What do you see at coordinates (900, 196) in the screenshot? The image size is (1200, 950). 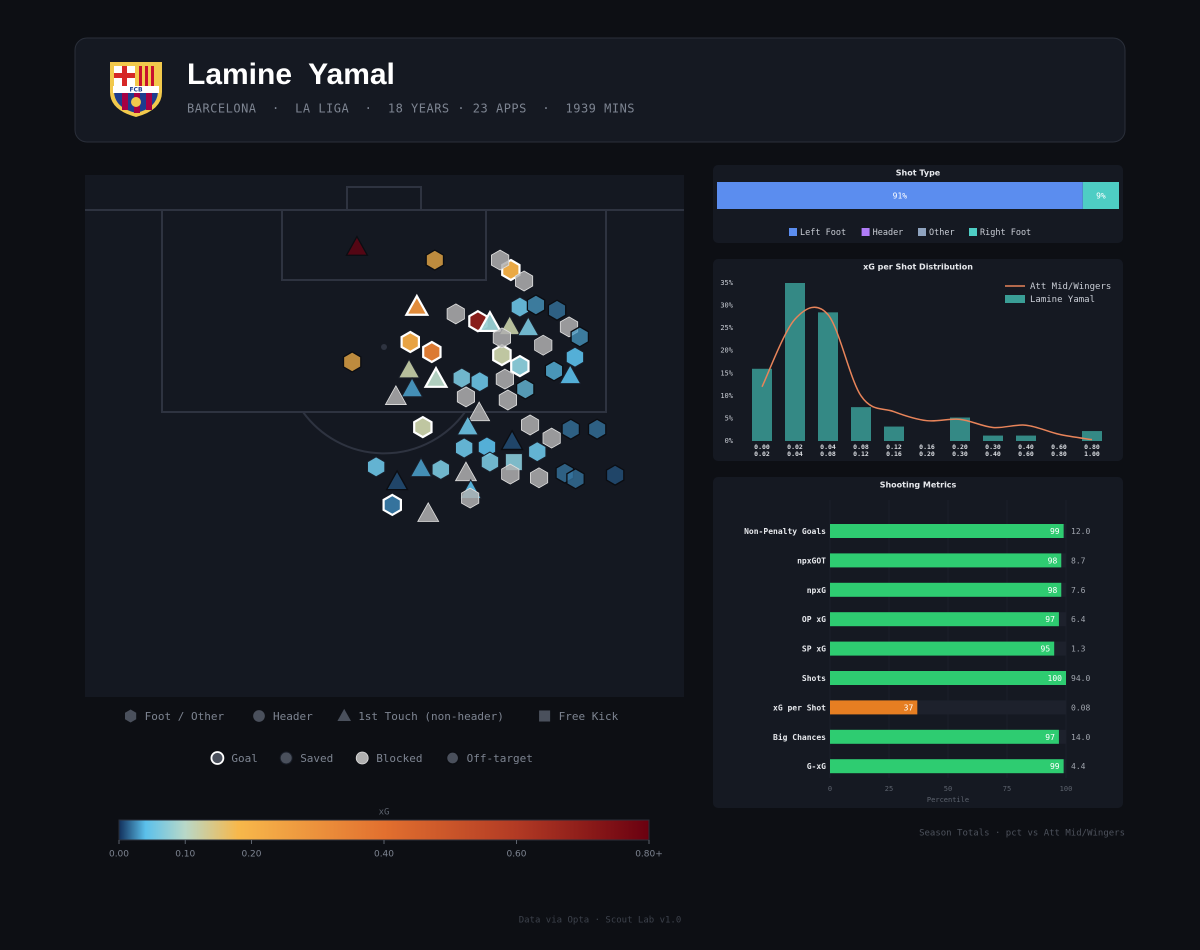 I see `bar-label: 91%` at bounding box center [900, 196].